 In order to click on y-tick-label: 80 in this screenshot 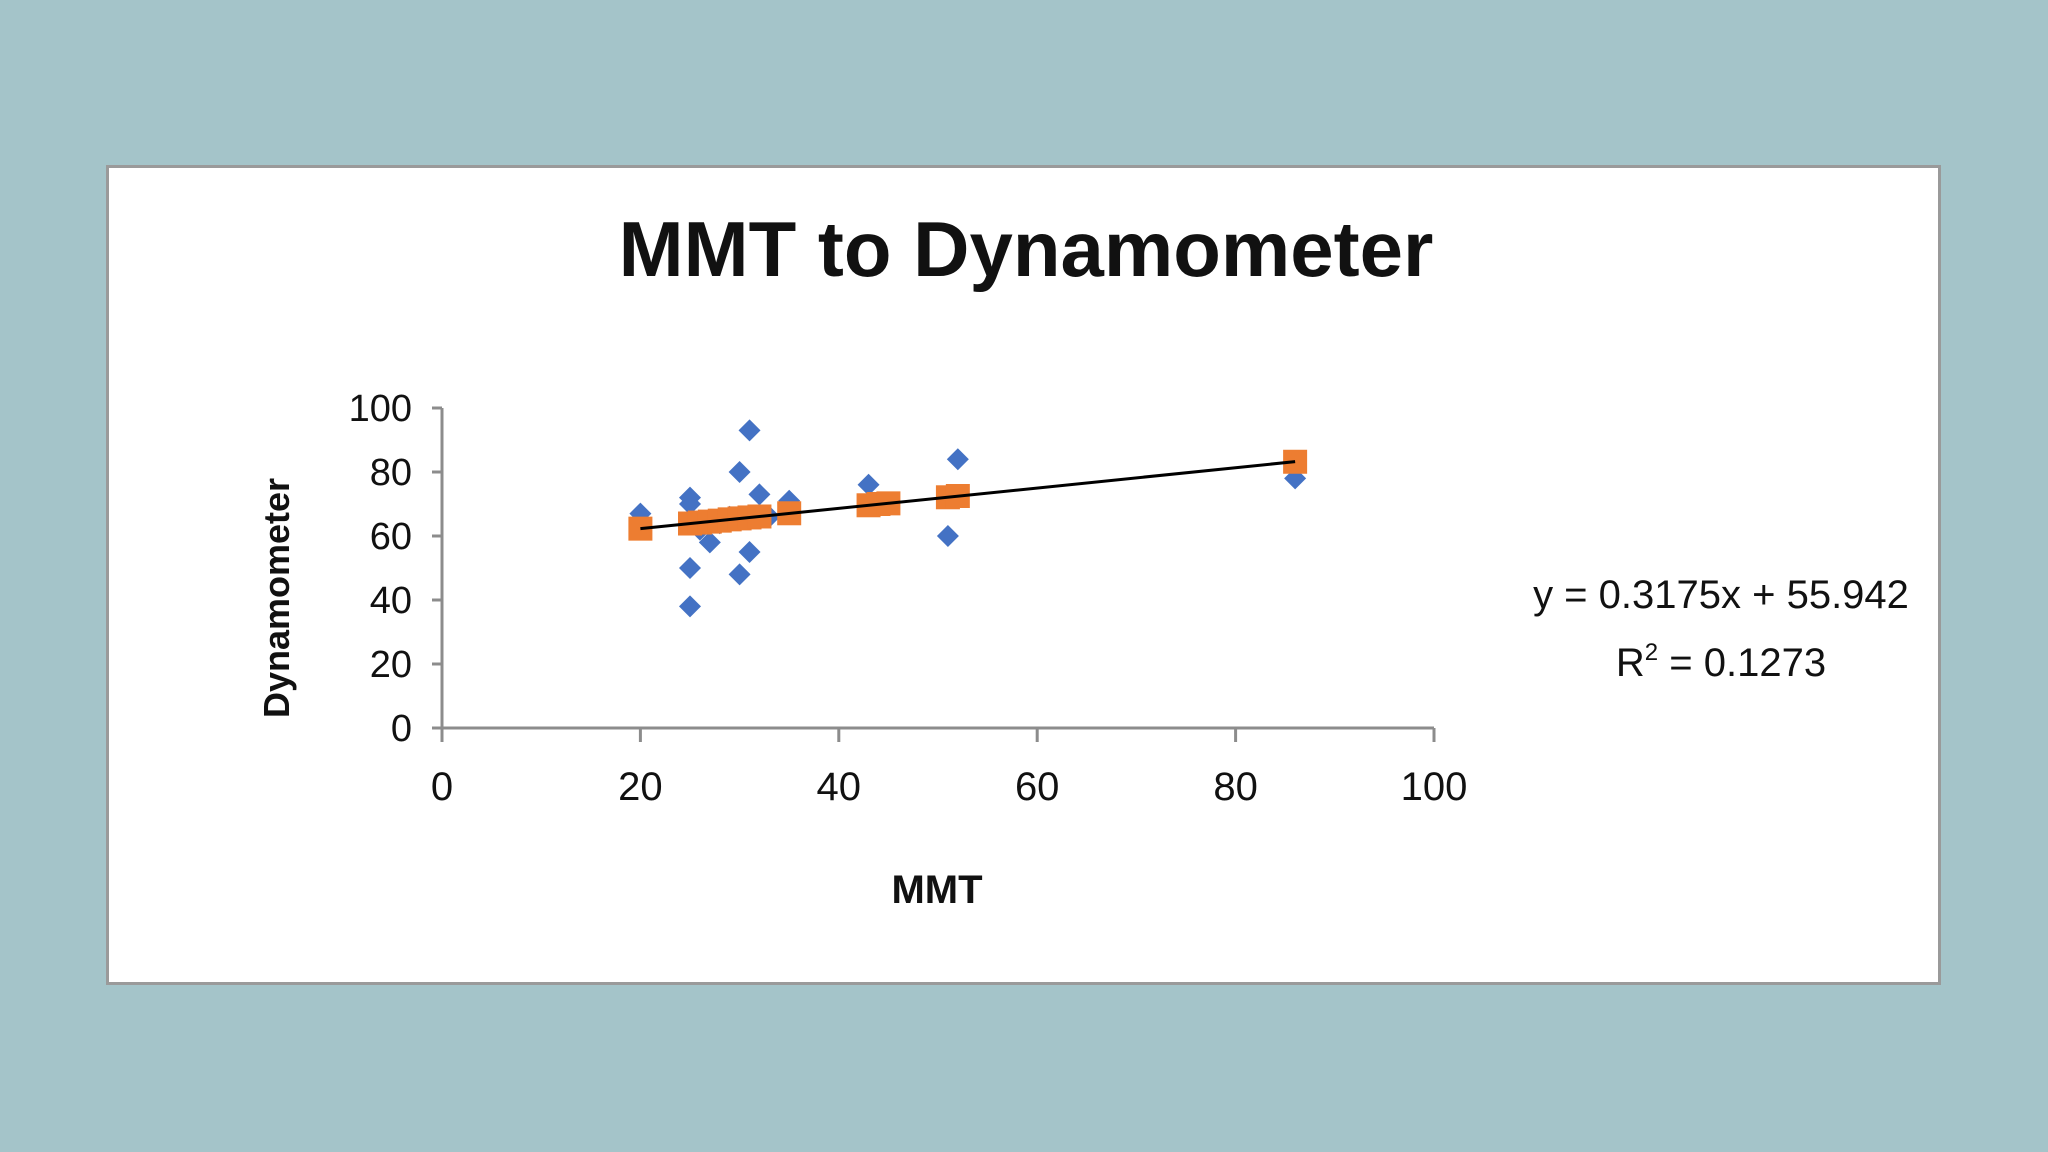, I will do `click(391, 473)`.